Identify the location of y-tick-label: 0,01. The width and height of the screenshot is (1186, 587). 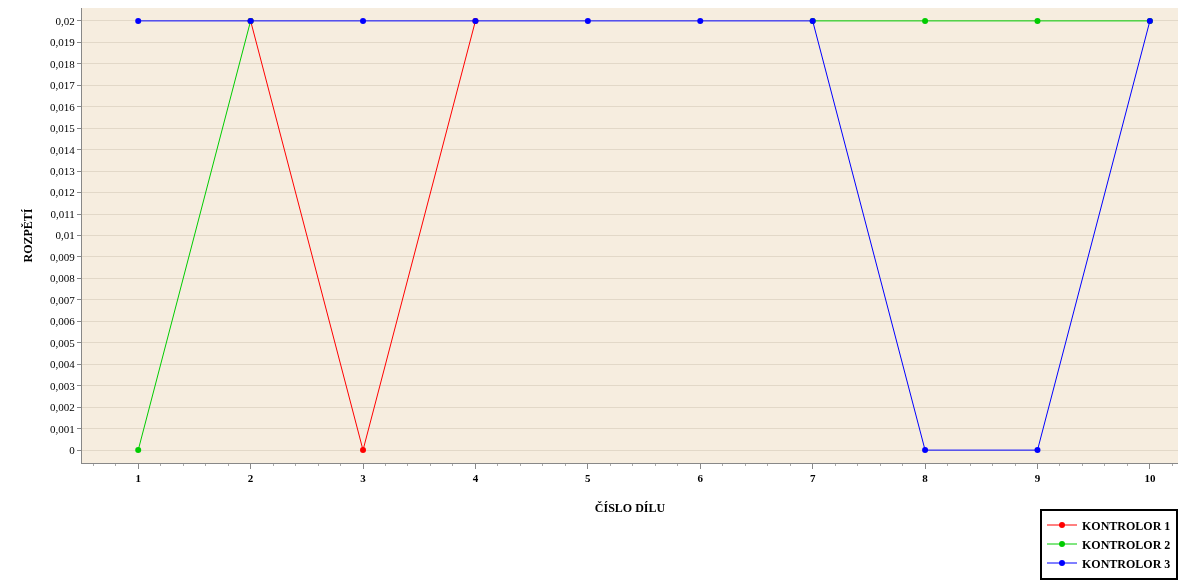
(65, 235).